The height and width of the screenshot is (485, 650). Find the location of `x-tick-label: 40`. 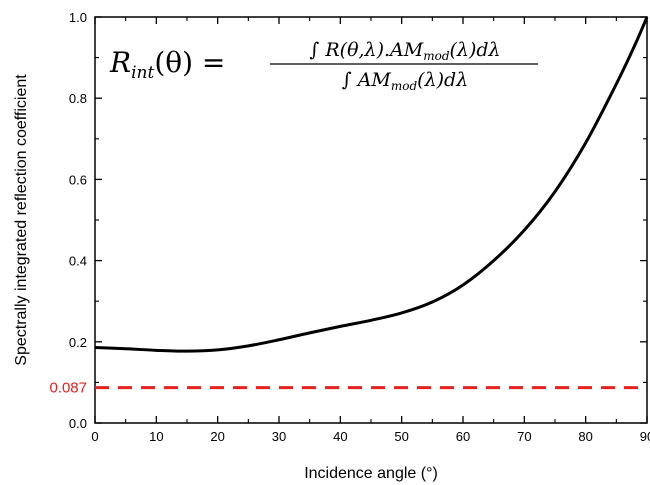

x-tick-label: 40 is located at coordinates (340, 436).